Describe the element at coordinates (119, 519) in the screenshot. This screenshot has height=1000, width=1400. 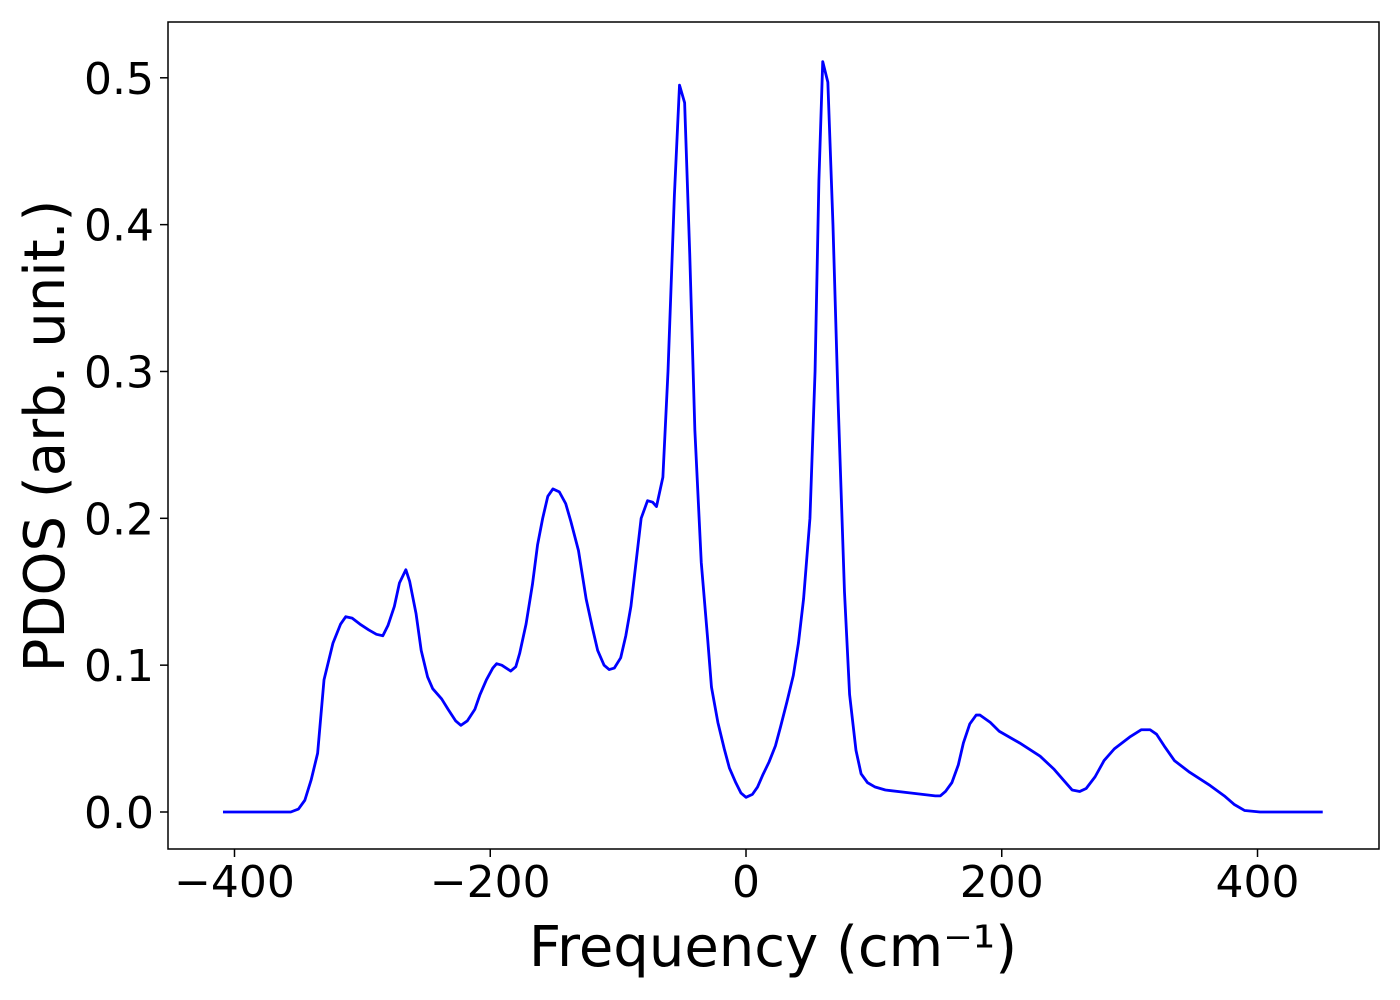
I see `y-tick-label: 0.2` at that location.